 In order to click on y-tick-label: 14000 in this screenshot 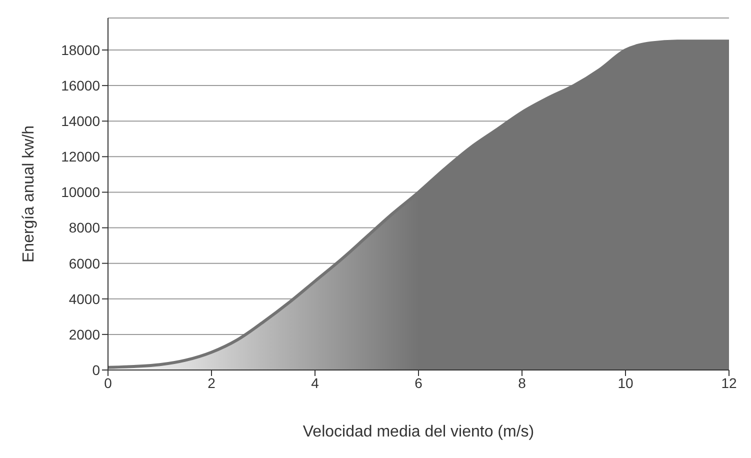, I will do `click(80, 121)`.